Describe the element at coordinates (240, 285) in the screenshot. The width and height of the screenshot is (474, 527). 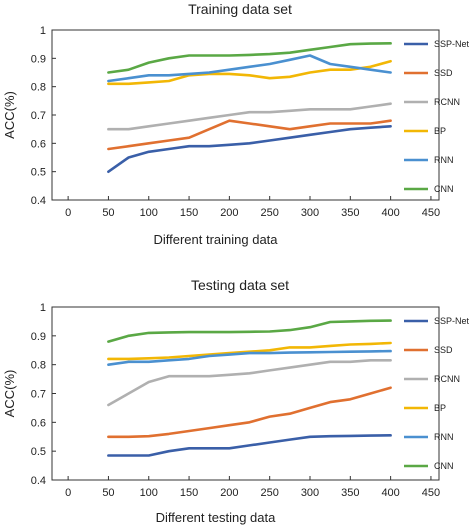
I see `chart-title: Testing data set` at that location.